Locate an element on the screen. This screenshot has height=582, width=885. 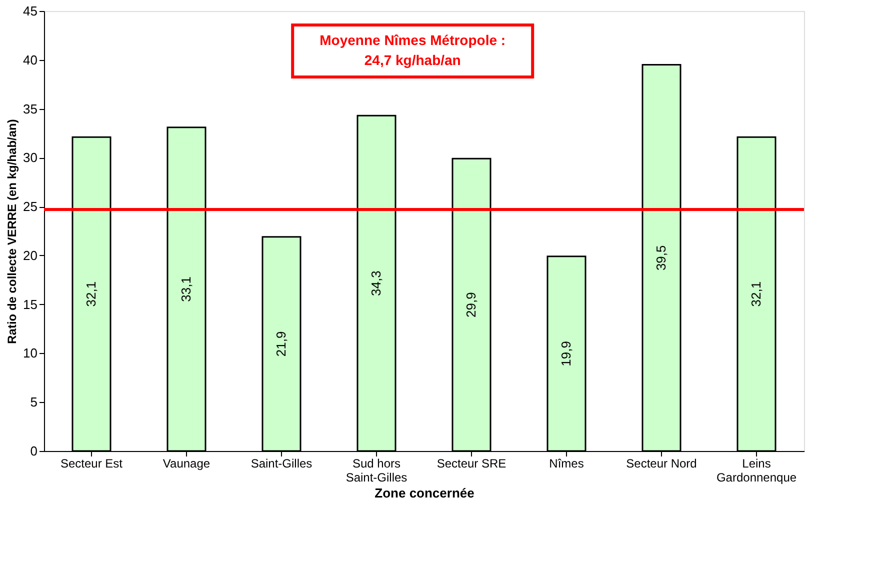
y-tick-label: 35 is located at coordinates (30, 108).